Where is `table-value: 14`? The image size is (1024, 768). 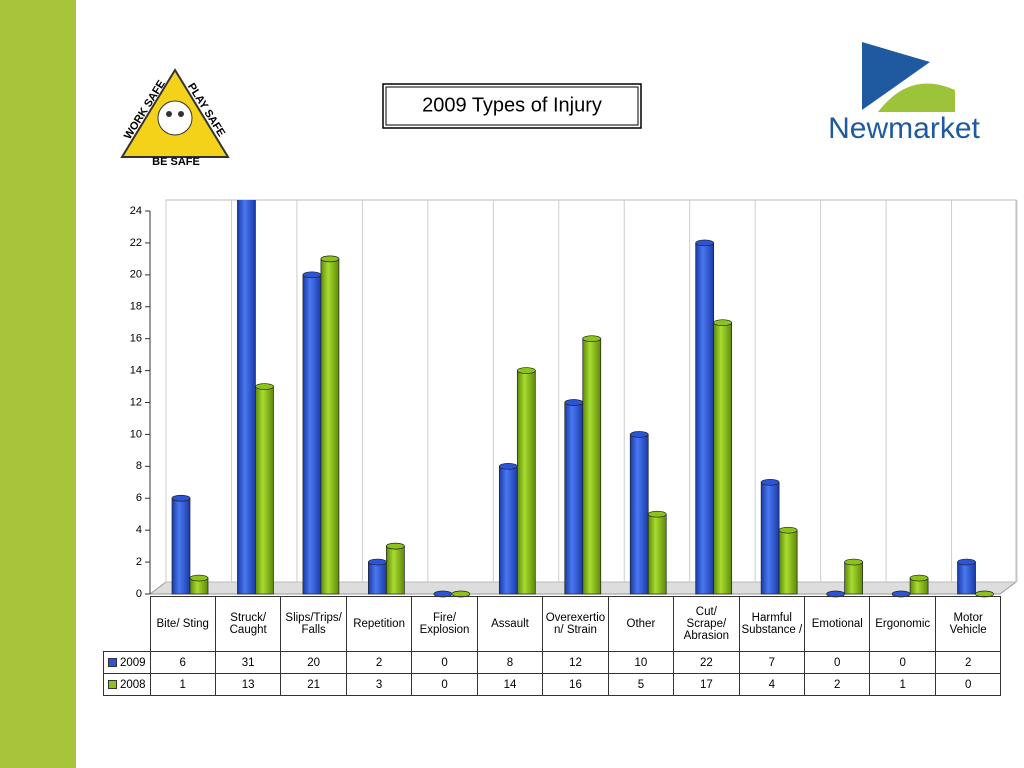 table-value: 14 is located at coordinates (510, 684).